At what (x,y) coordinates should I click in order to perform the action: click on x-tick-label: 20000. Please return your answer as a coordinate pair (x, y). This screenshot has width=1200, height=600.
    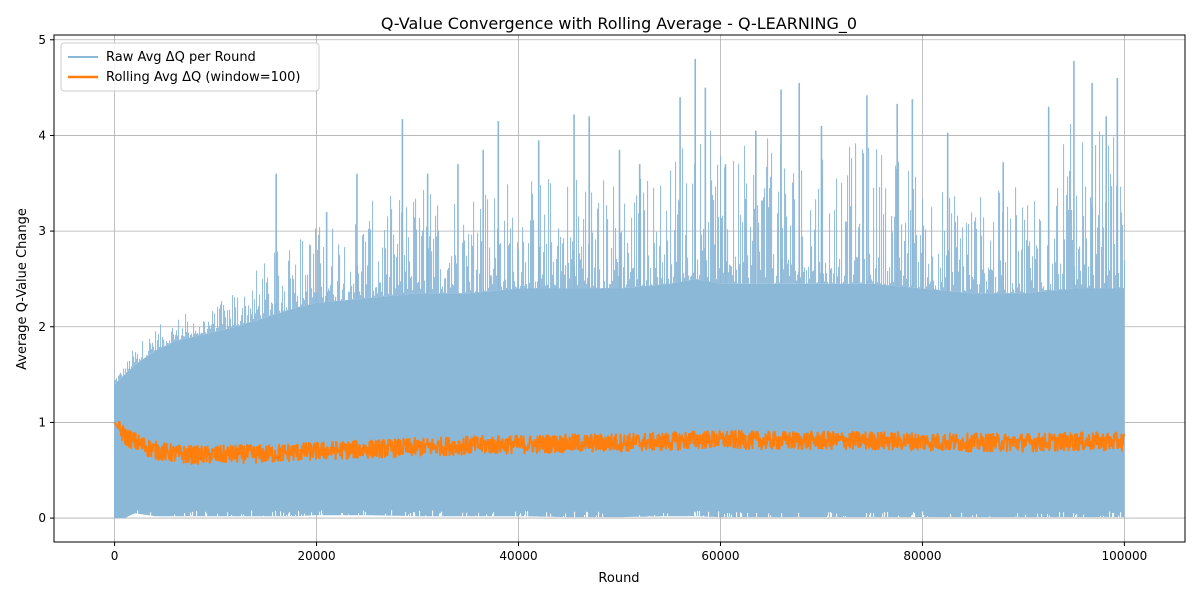
    Looking at the image, I should click on (316, 556).